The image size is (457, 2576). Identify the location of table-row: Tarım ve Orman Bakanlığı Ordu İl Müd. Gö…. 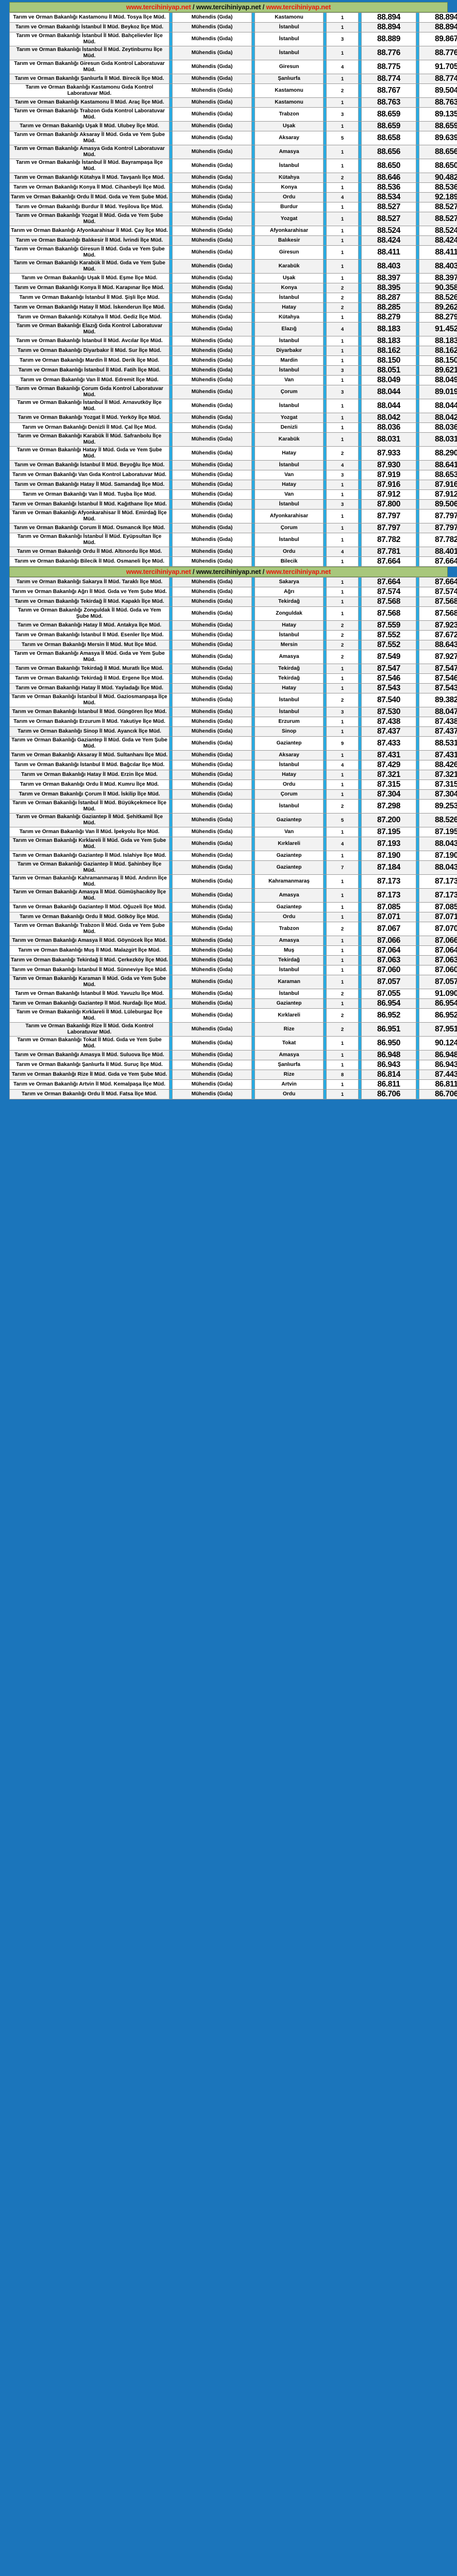
(233, 917).